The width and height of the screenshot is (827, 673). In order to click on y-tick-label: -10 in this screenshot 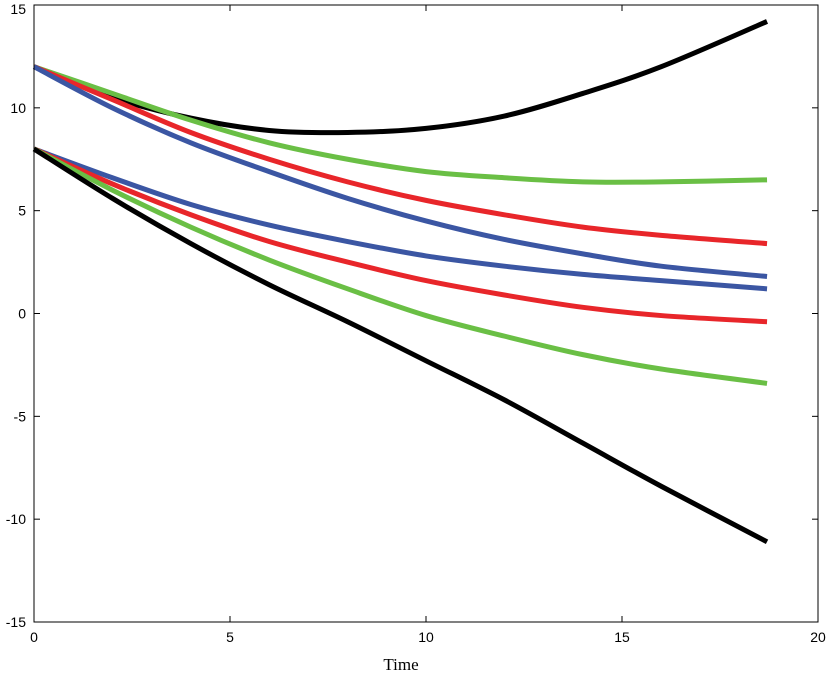, I will do `click(16, 519)`.